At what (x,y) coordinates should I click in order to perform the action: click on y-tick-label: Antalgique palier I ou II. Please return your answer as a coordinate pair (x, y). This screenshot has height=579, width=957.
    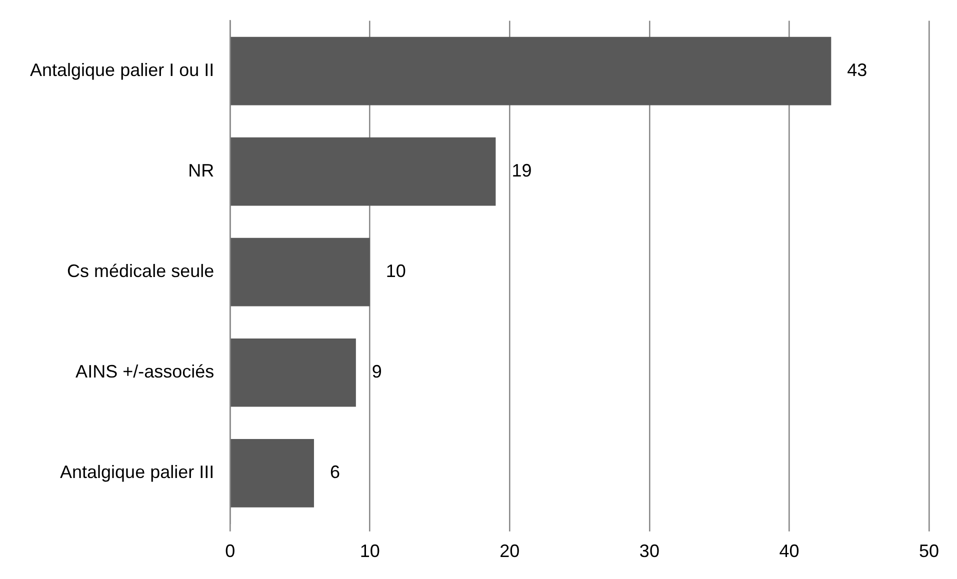
    Looking at the image, I should click on (122, 70).